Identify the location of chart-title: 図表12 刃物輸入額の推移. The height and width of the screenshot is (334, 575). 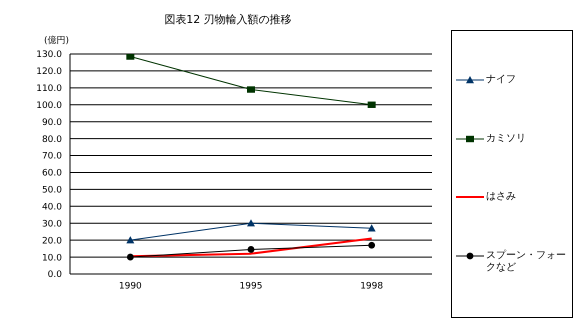
(228, 19).